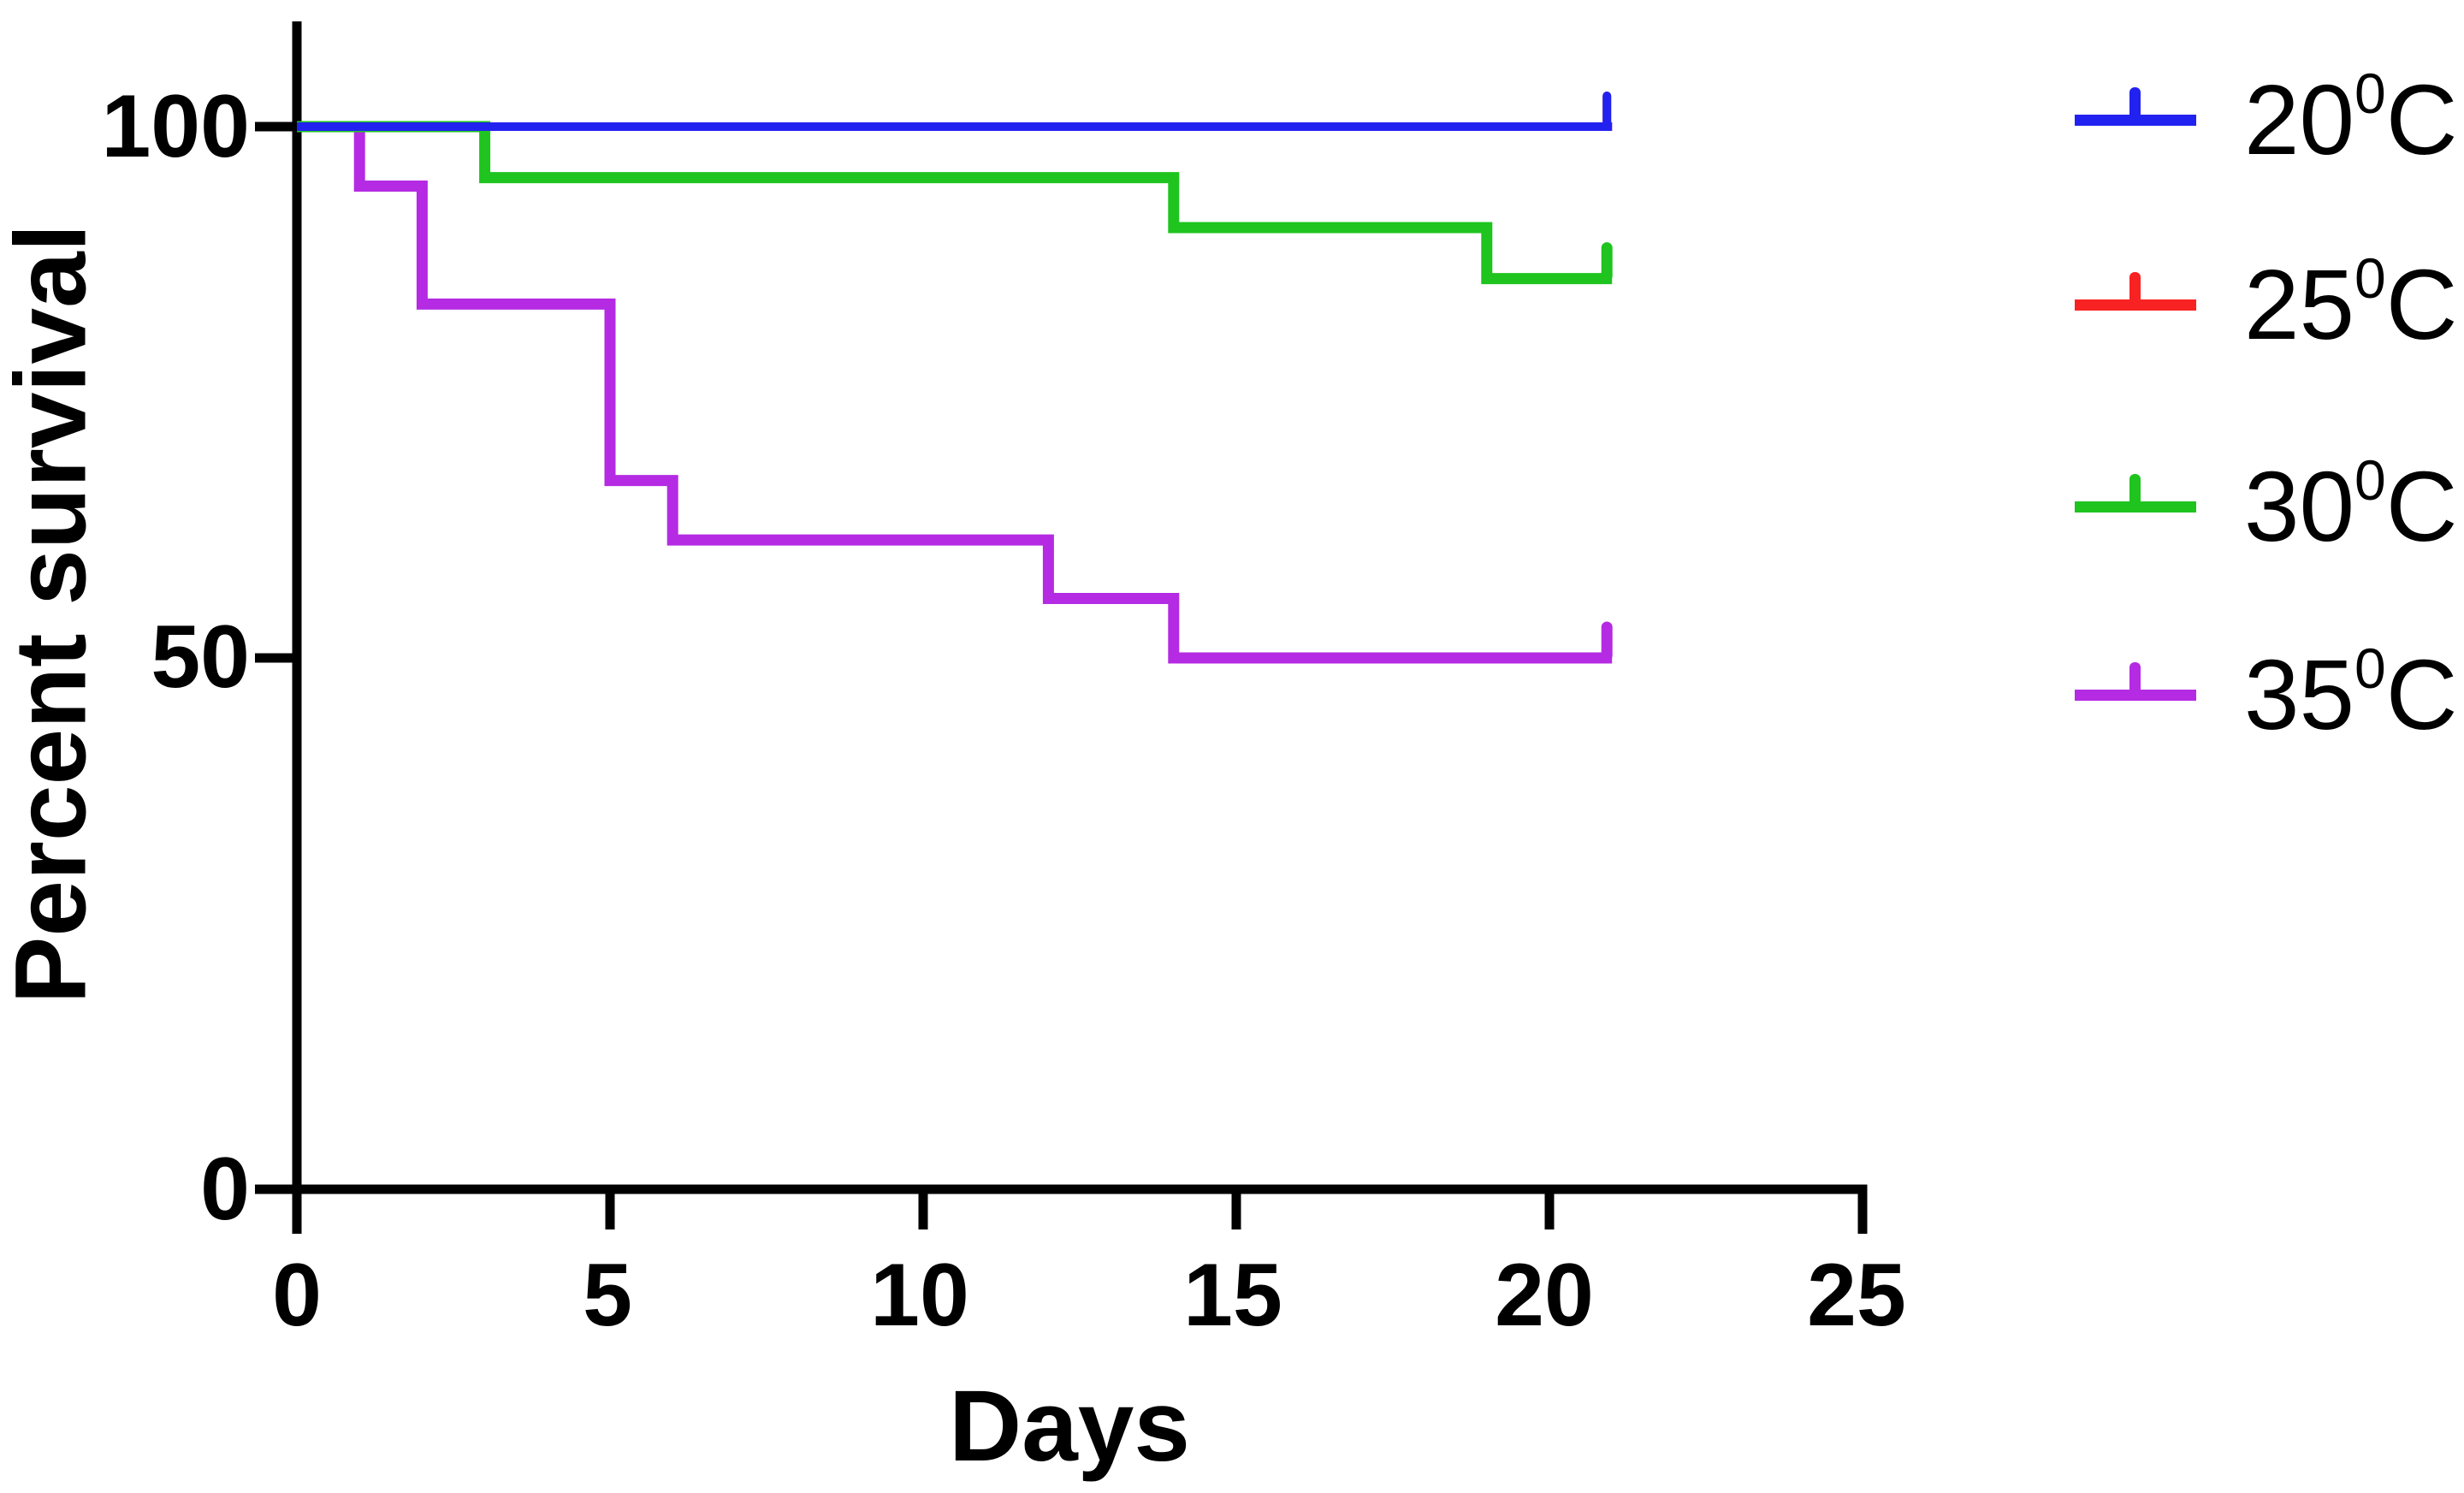 The image size is (2464, 1493). What do you see at coordinates (2135, 695) in the screenshot?
I see `legend-key-line-35c` at bounding box center [2135, 695].